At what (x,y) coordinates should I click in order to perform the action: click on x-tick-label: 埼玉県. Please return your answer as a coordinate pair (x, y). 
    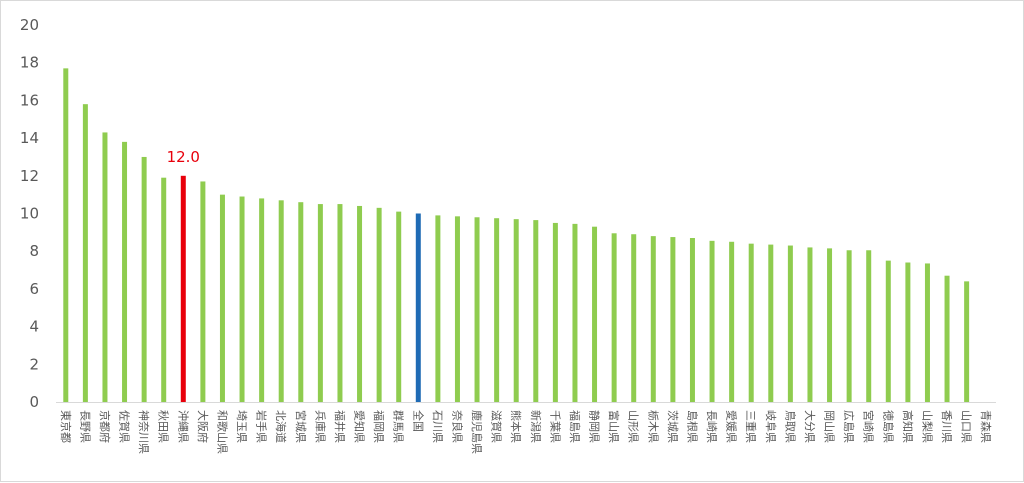
    Looking at the image, I should click on (242, 426).